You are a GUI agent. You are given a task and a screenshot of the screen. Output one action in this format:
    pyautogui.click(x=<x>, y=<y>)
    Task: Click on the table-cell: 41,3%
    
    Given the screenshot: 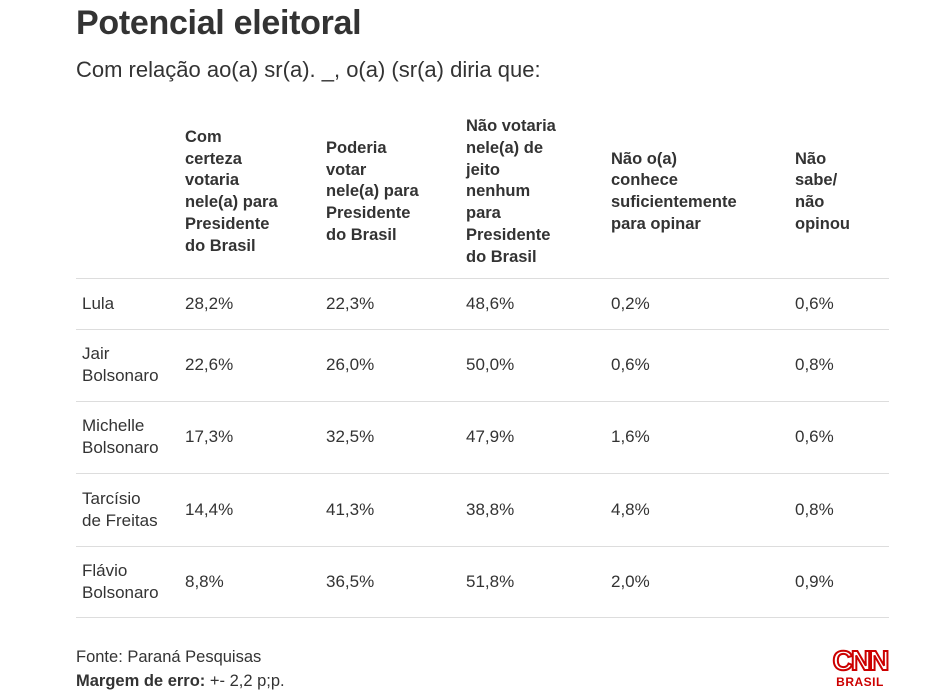 What is the action you would take?
    pyautogui.click(x=350, y=509)
    